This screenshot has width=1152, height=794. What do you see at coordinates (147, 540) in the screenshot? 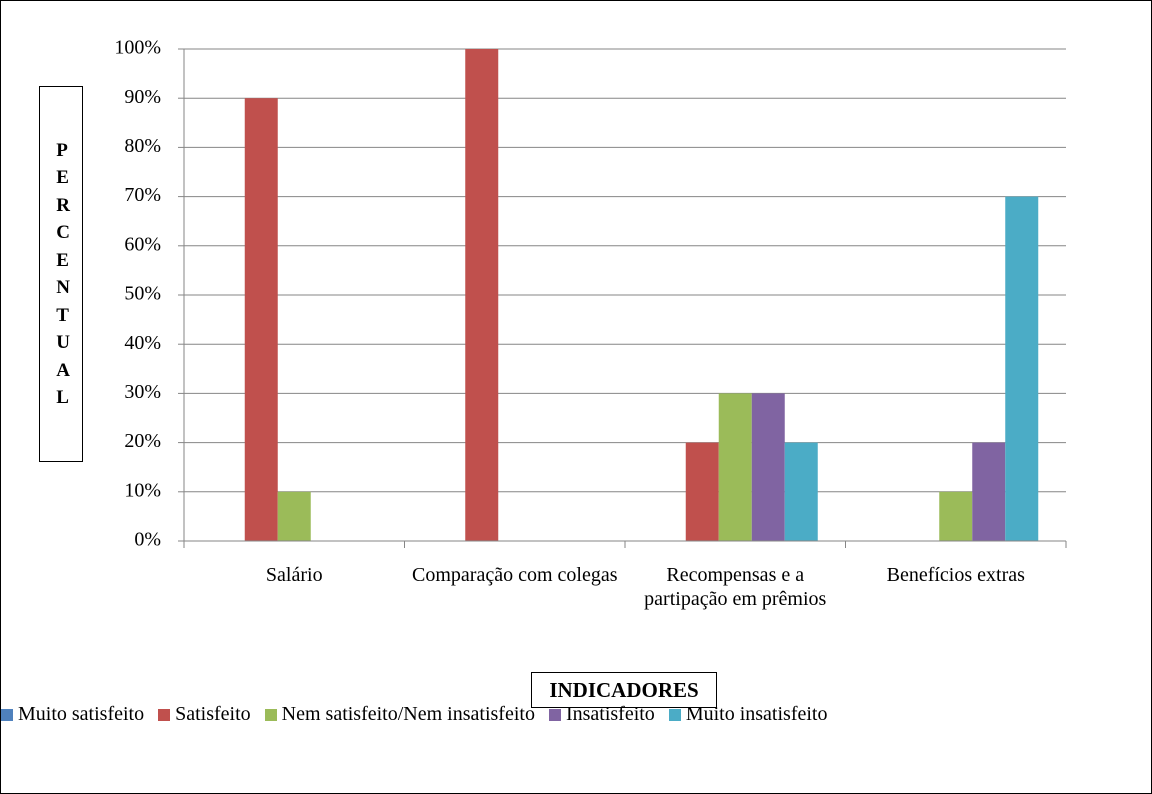
I see `y-tick-label: 0%` at bounding box center [147, 540].